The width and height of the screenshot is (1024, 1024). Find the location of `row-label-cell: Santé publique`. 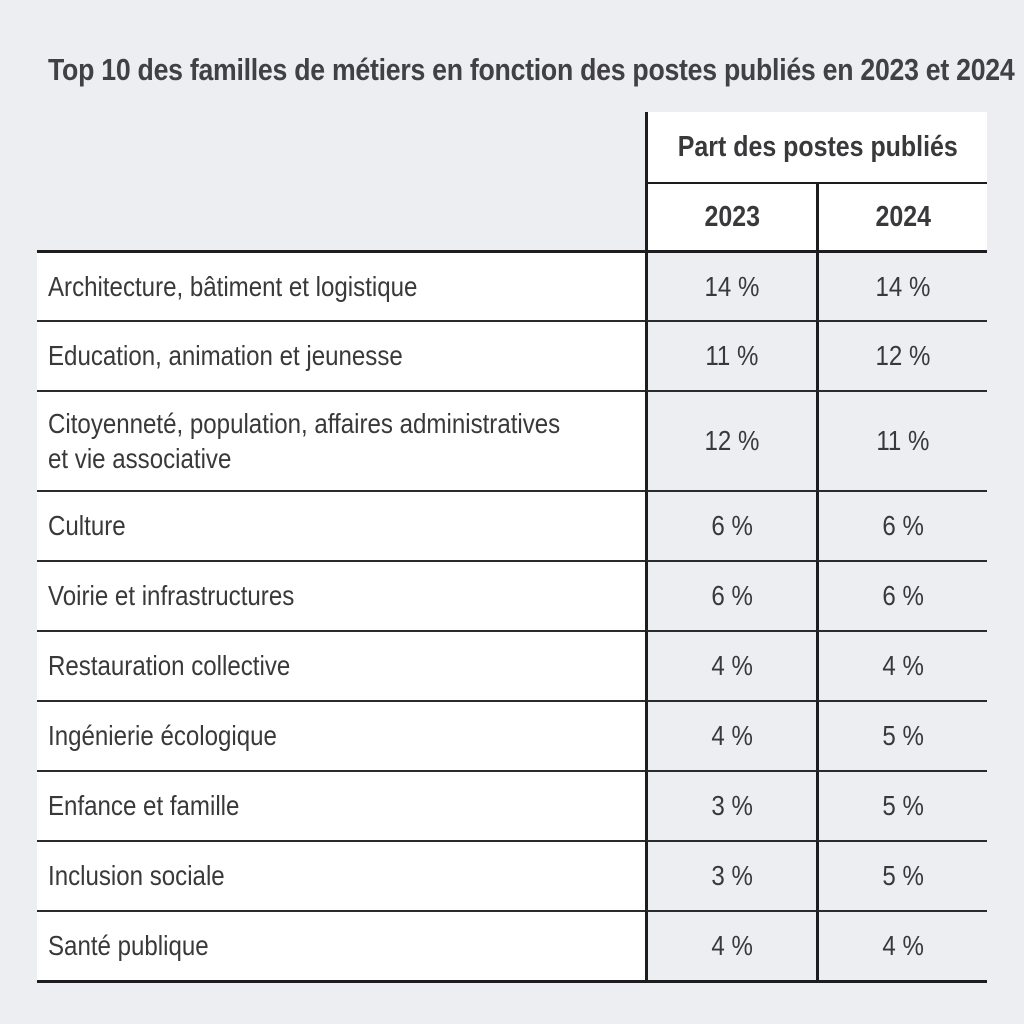

row-label-cell: Santé publique is located at coordinates (341, 945).